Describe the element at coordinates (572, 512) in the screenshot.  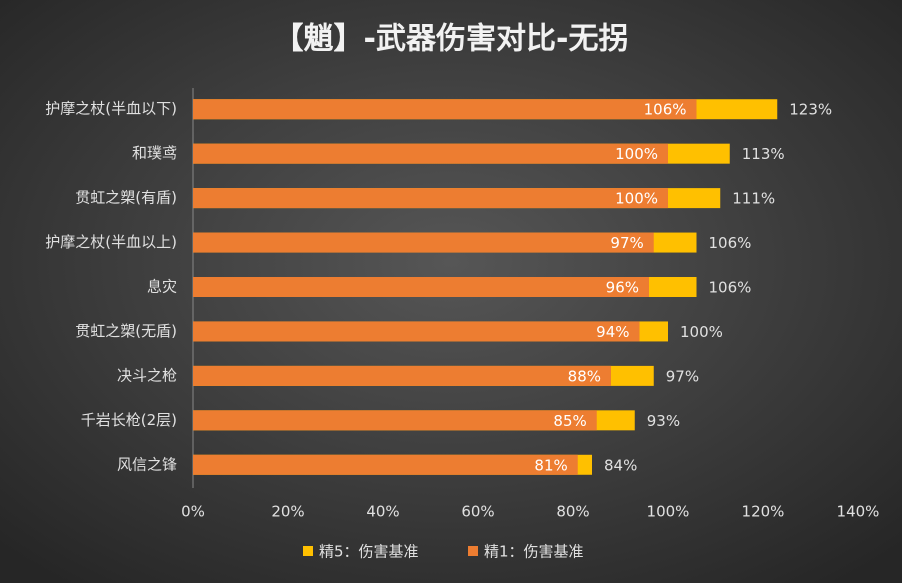
I see `x-tick-label: 80%` at that location.